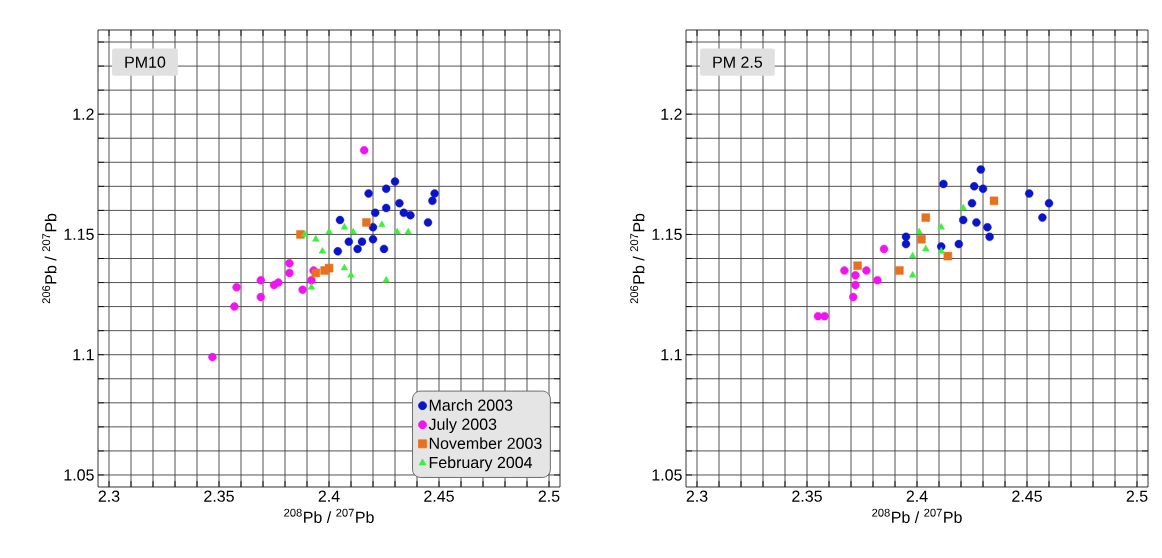  What do you see at coordinates (485, 443) in the screenshot?
I see `legend-label: November 2003` at bounding box center [485, 443].